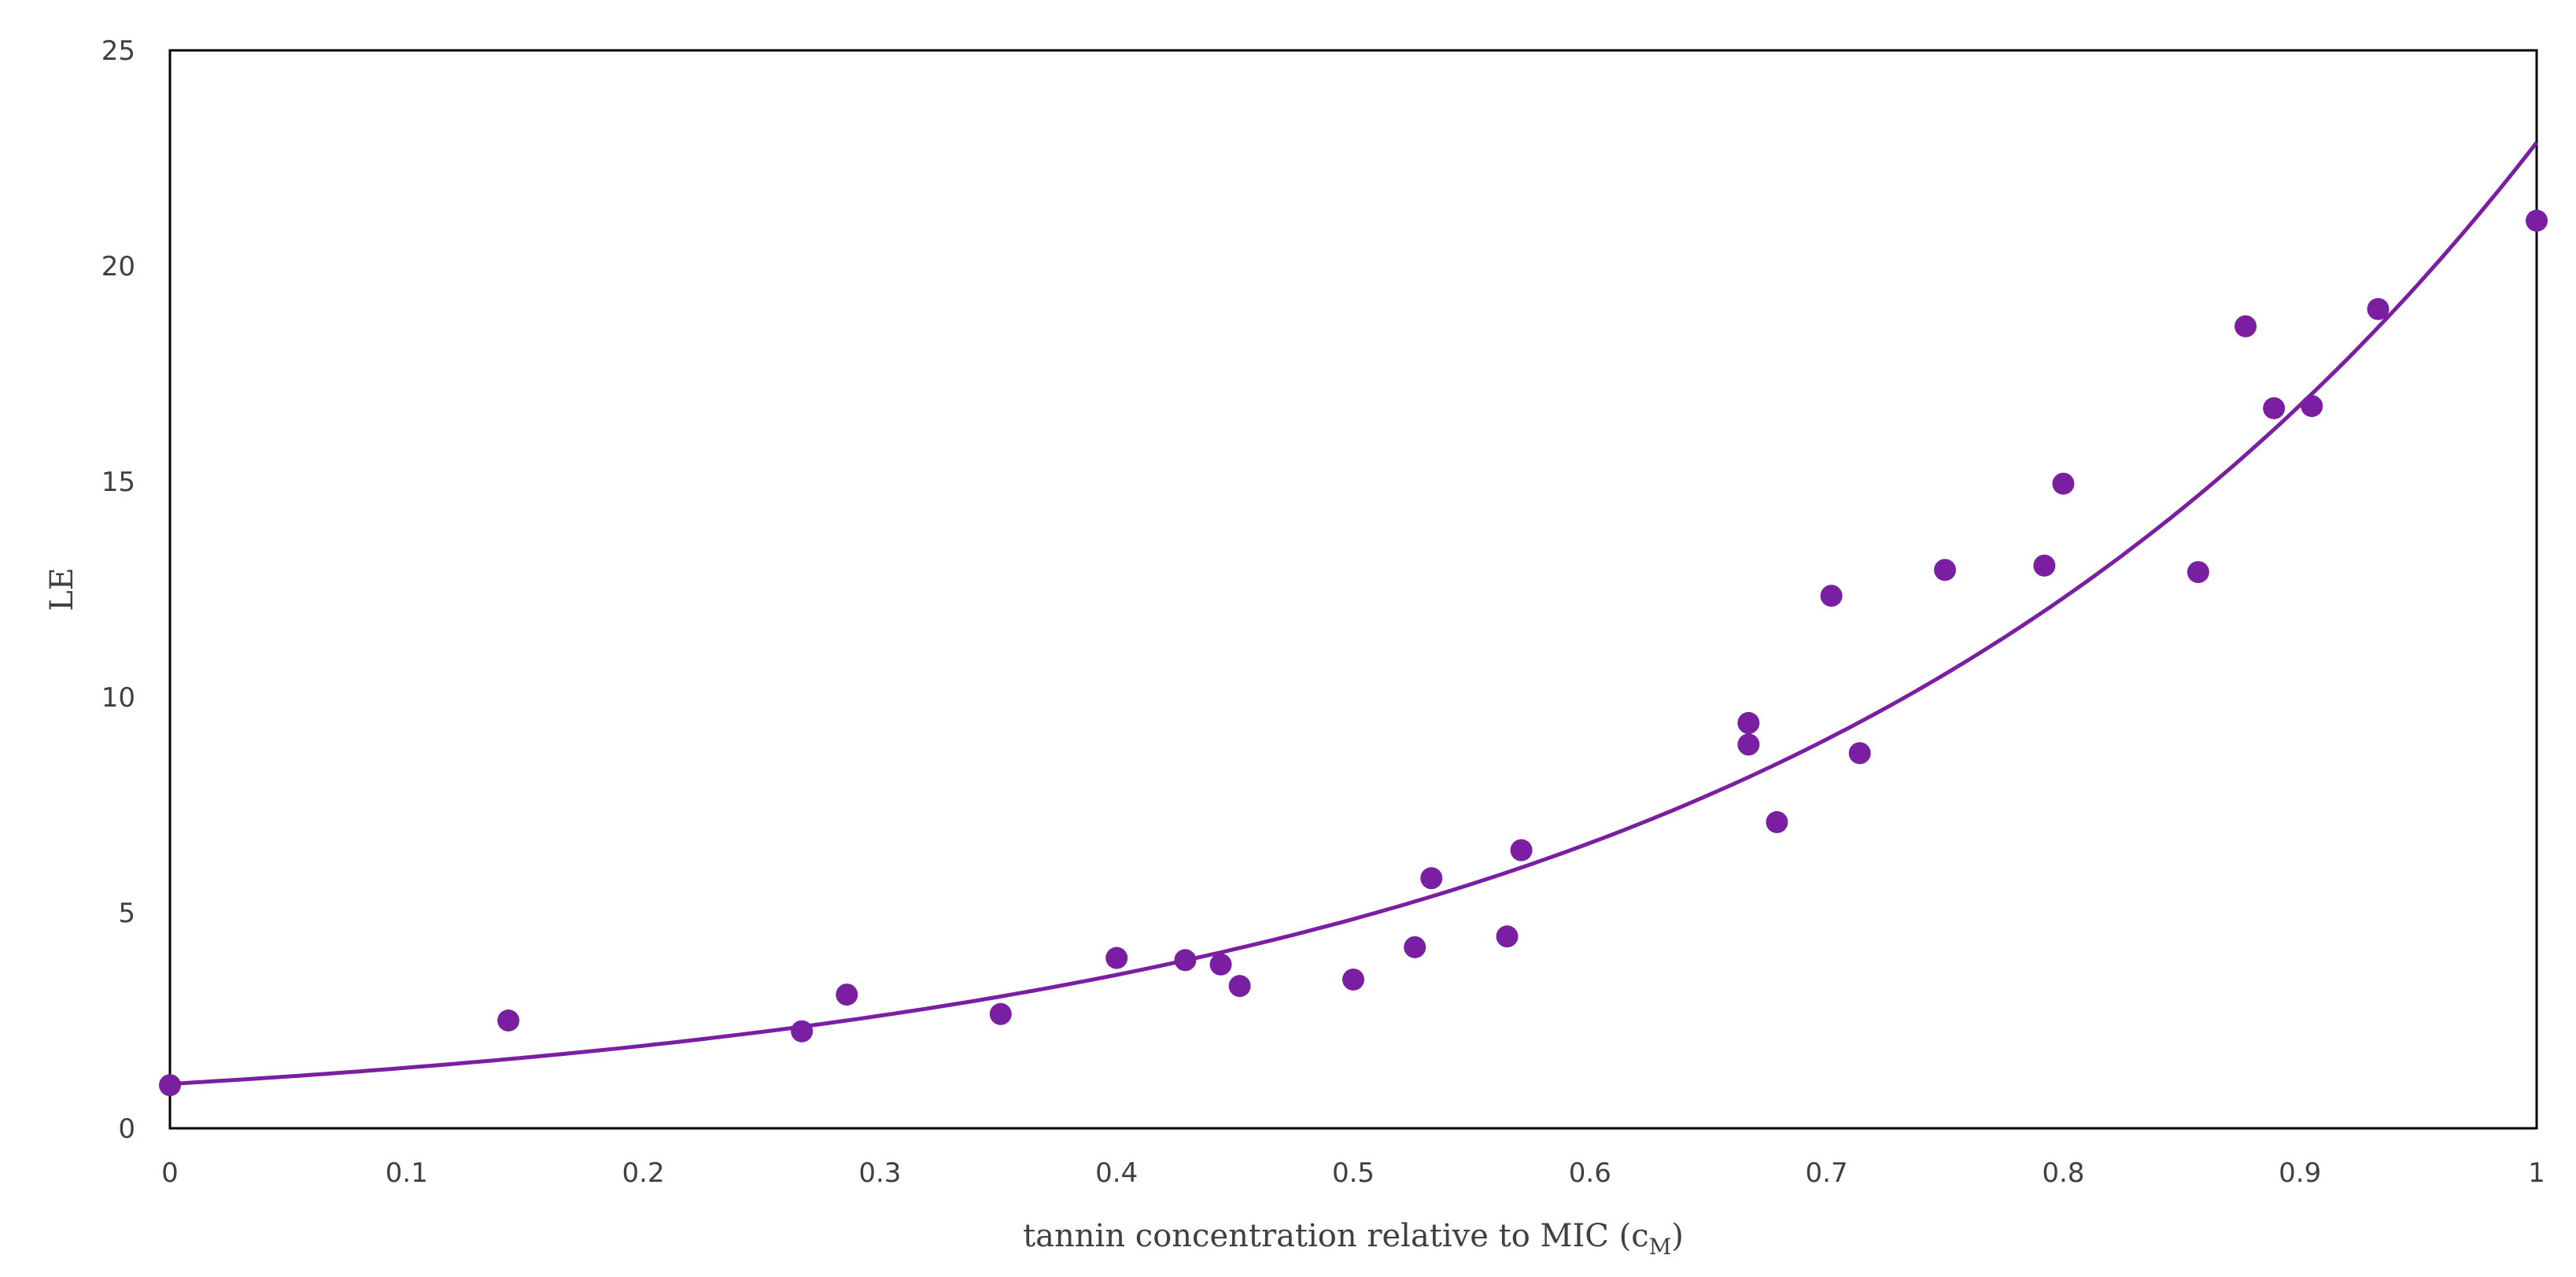  What do you see at coordinates (2537, 1173) in the screenshot?
I see `x-tick-label: 1` at bounding box center [2537, 1173].